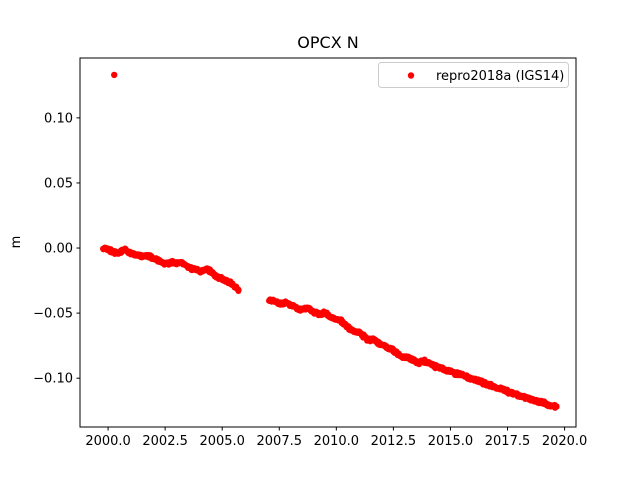 The height and width of the screenshot is (480, 640). I want to click on y-tick-label: 0.05, so click(58, 183).